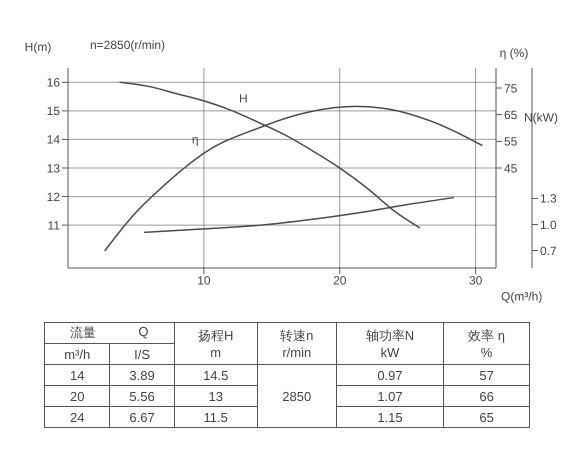 Image resolution: width=566 pixels, height=461 pixels. What do you see at coordinates (243, 98) in the screenshot?
I see `series-label: H` at bounding box center [243, 98].